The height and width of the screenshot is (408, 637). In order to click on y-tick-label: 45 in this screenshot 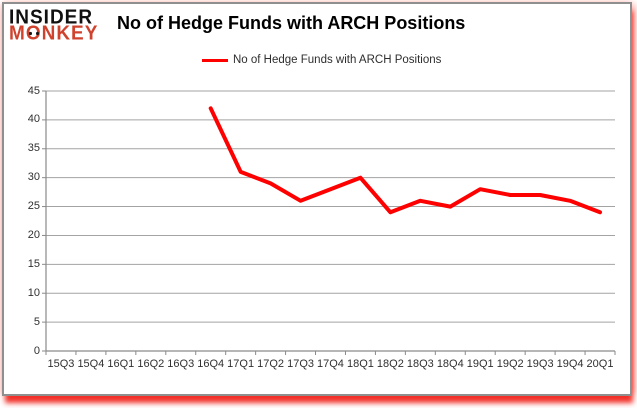, I will do `click(33, 90)`.